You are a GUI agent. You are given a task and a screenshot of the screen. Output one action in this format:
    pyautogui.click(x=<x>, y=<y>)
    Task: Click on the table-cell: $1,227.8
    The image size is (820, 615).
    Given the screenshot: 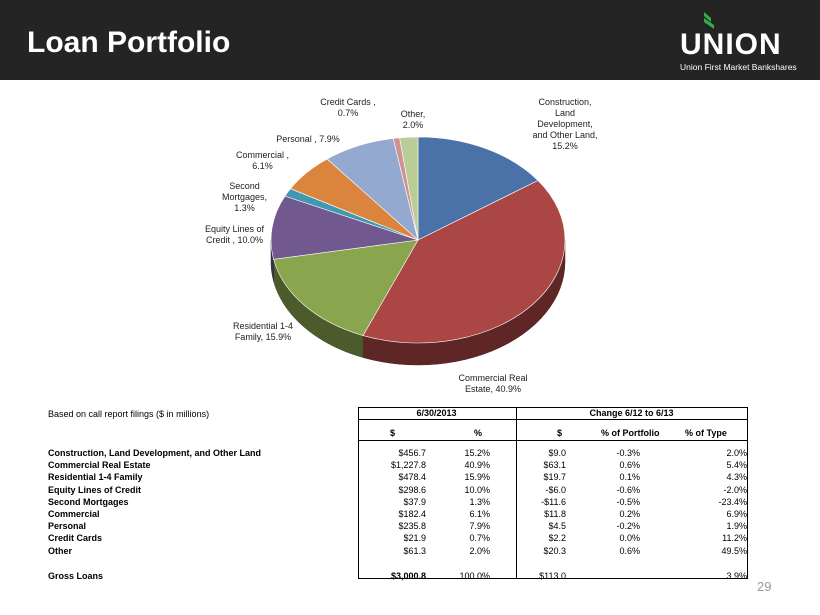 What is the action you would take?
    pyautogui.click(x=408, y=465)
    